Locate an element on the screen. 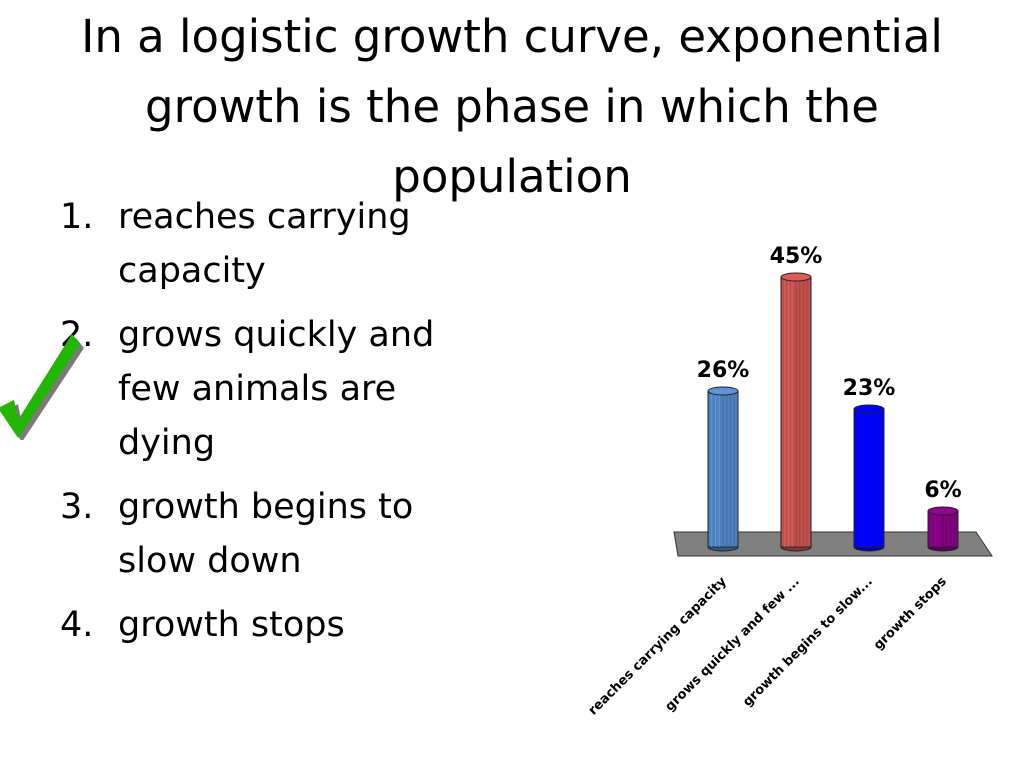  data-label: 45% is located at coordinates (796, 256).